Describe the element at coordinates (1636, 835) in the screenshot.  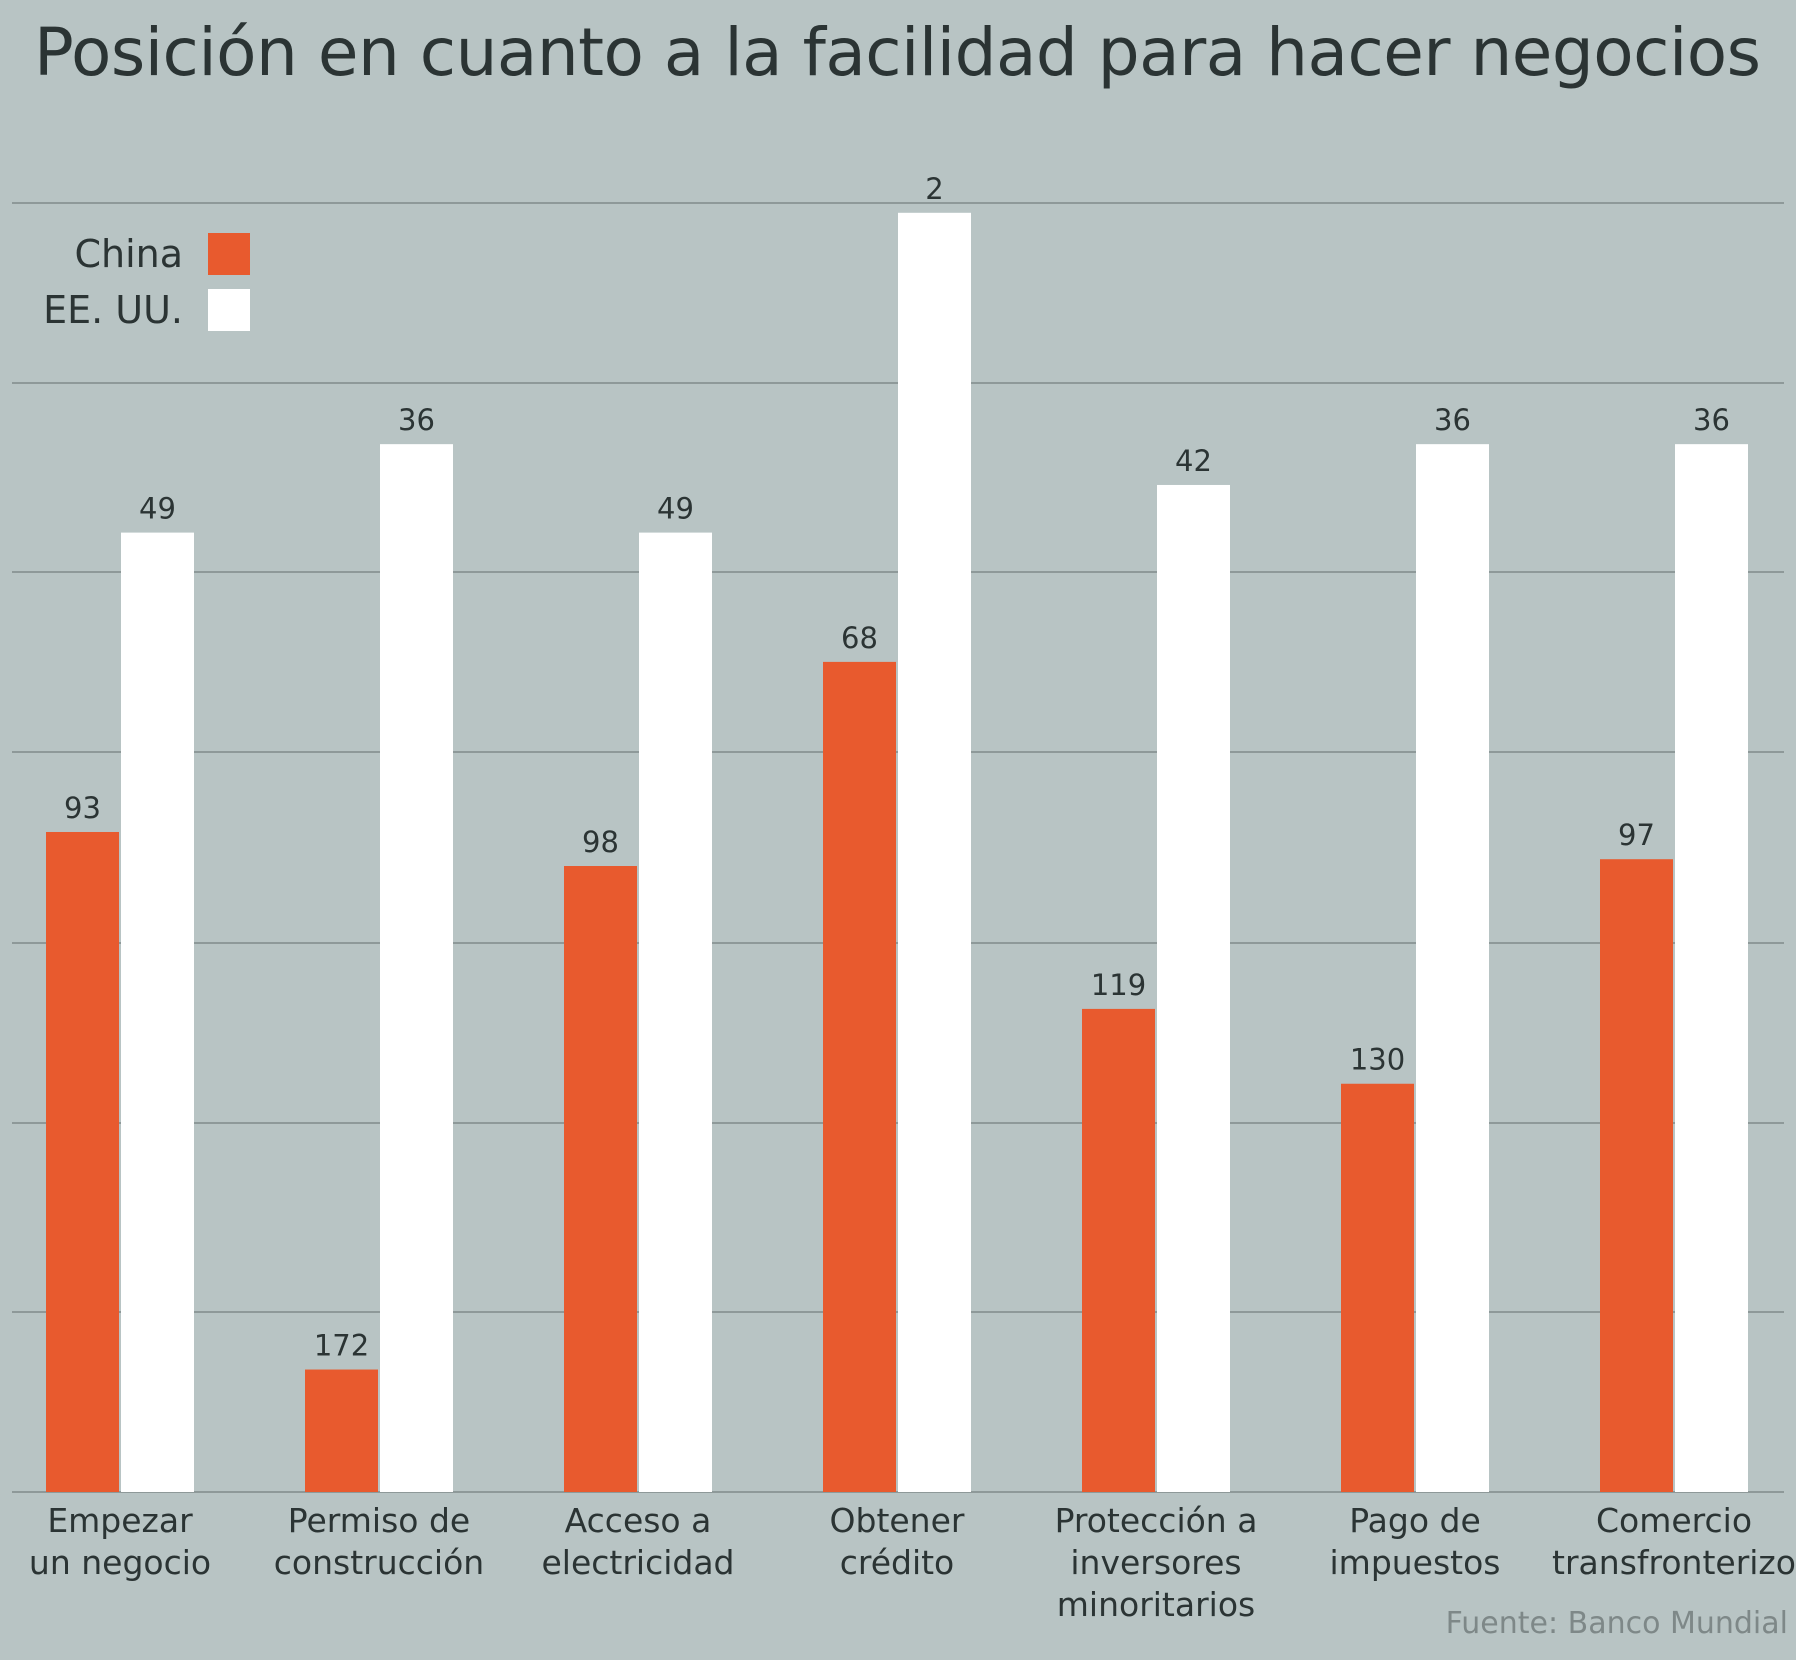
I see `bar-value-label: 97` at that location.